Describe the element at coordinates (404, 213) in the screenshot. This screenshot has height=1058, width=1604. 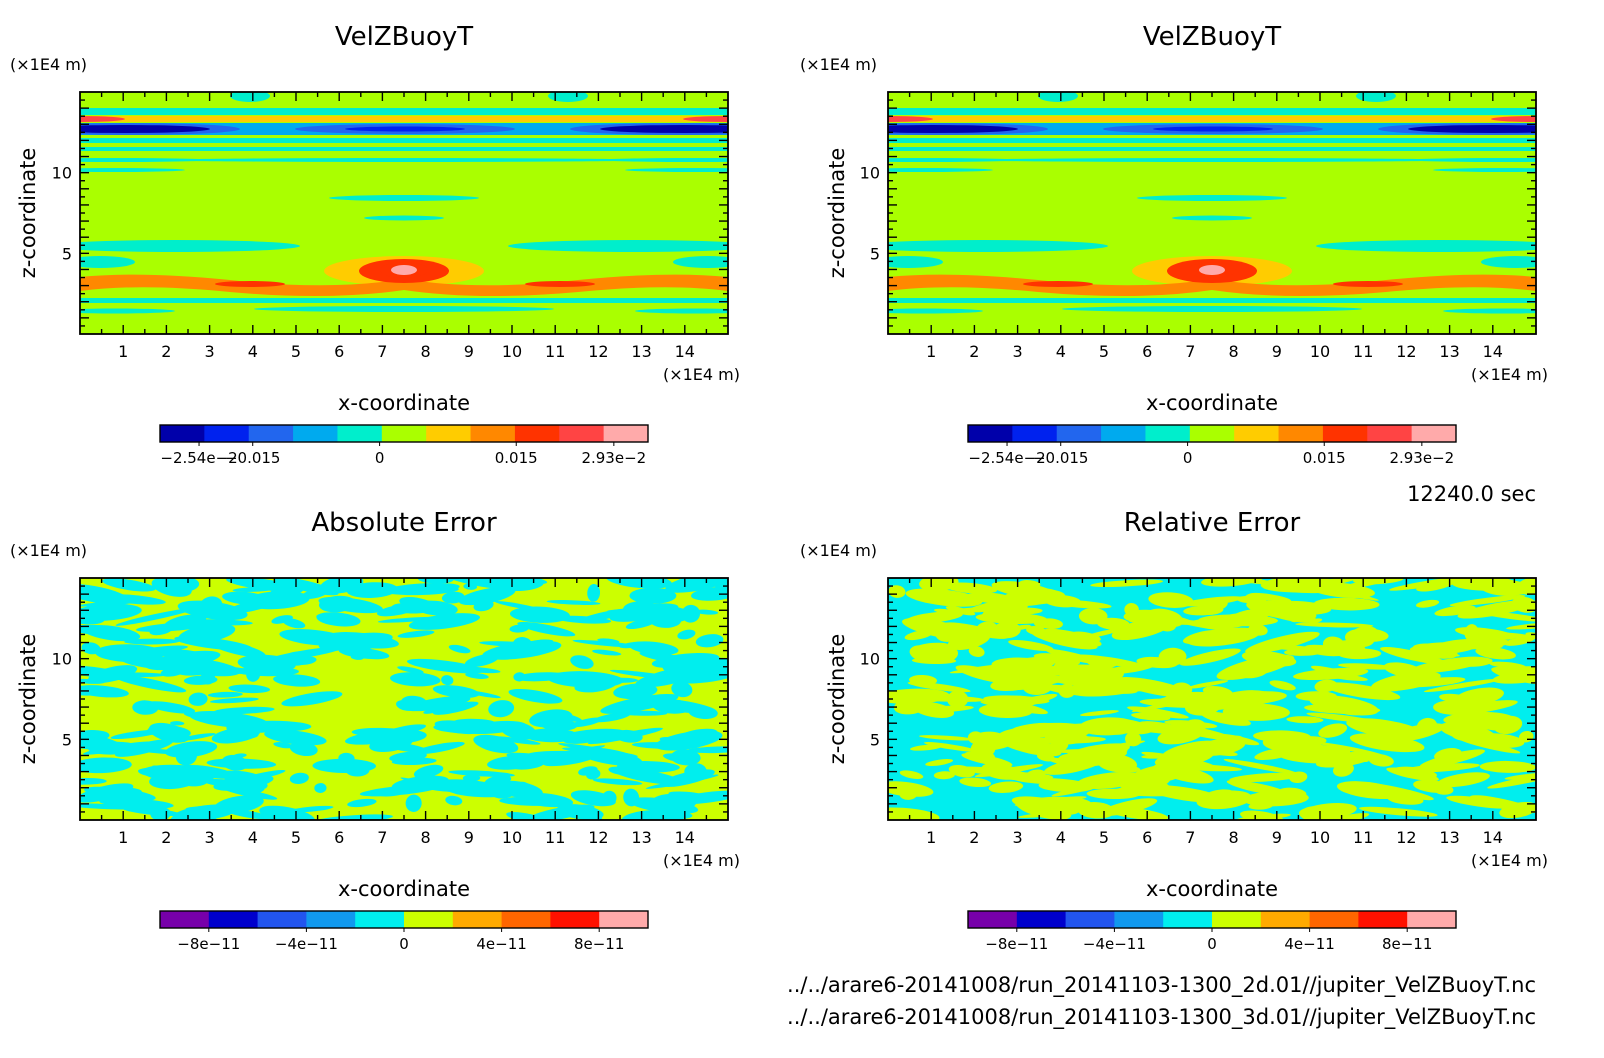
I see `plot-area` at that location.